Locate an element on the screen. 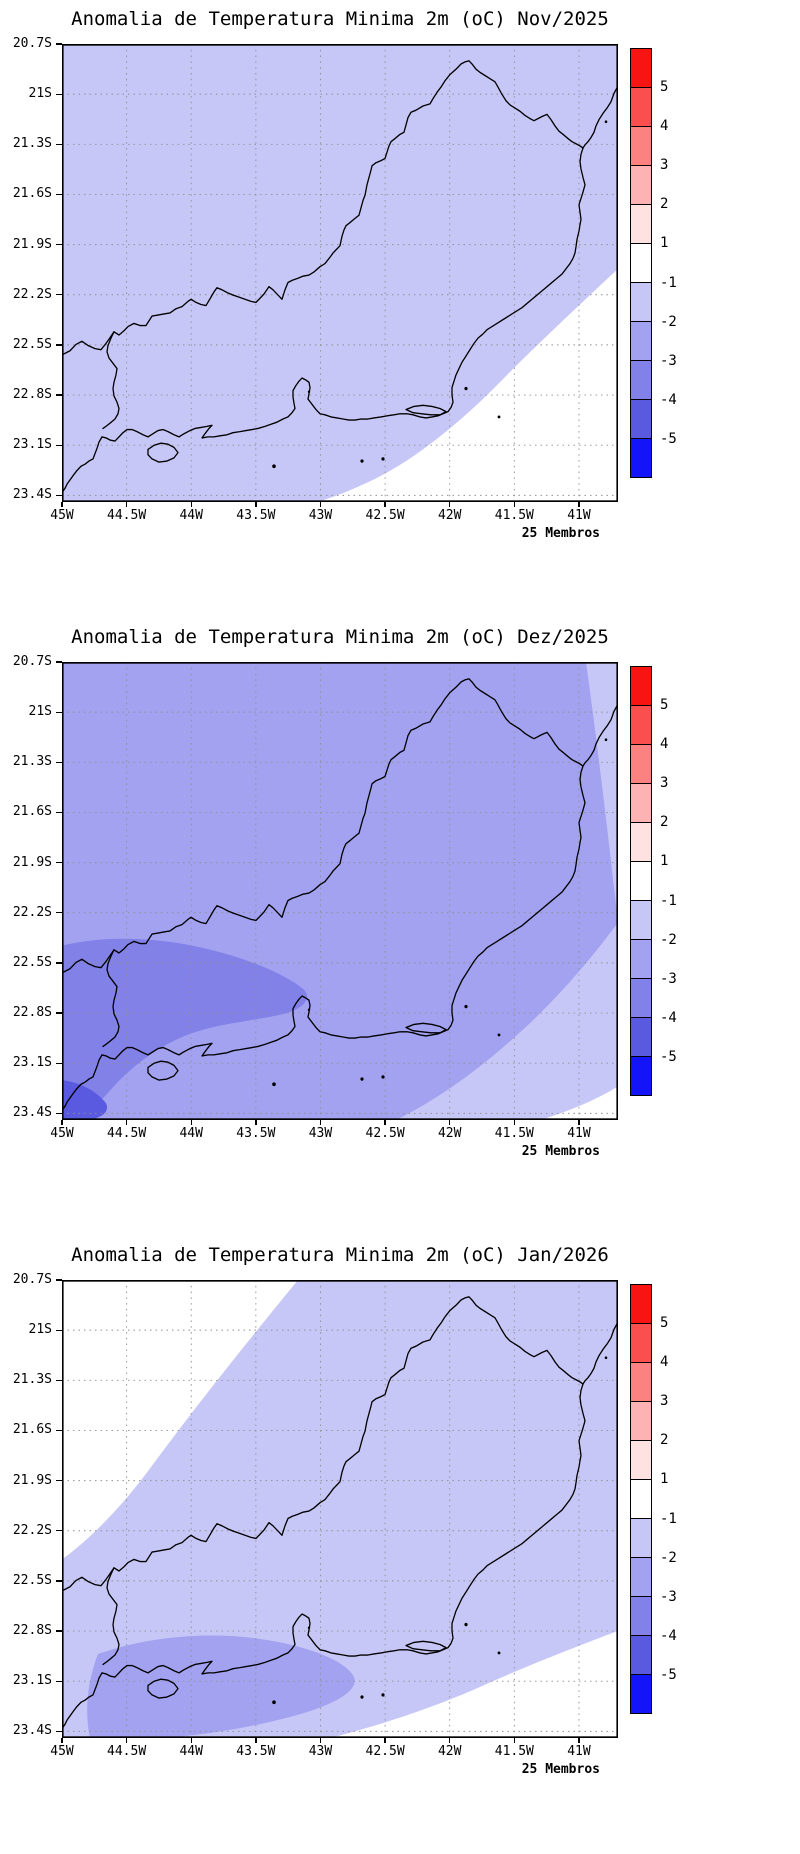 The width and height of the screenshot is (800, 1854). y-tick-label: 23.1S is located at coordinates (32, 1681).